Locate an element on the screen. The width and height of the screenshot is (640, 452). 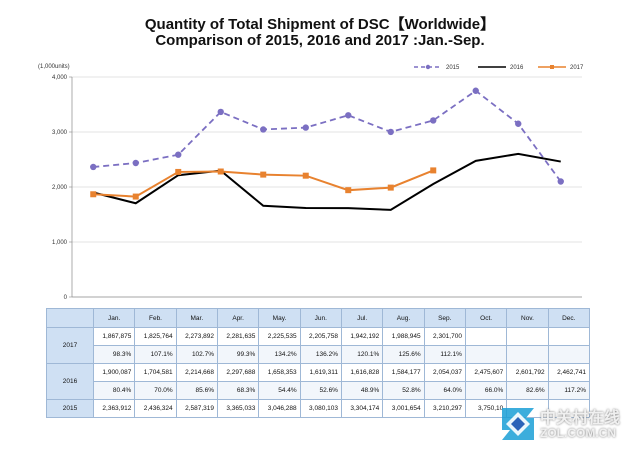
shipment-value-cell: 2,301,700 is located at coordinates (444, 336).